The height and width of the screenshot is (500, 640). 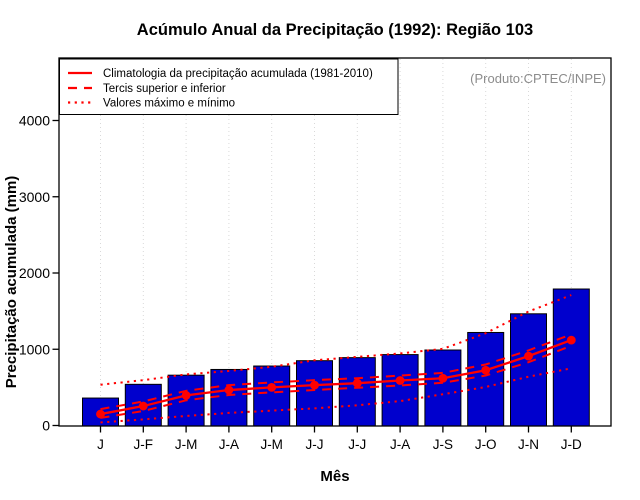 I want to click on y-tick-label: 4000, so click(x=34, y=121).